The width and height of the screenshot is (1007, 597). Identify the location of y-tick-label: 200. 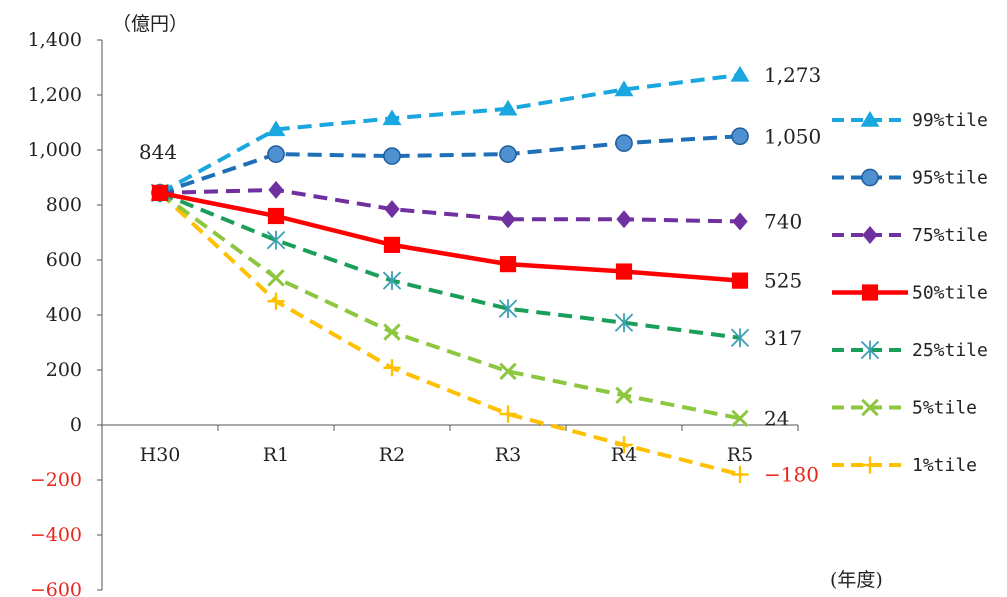
(64, 370).